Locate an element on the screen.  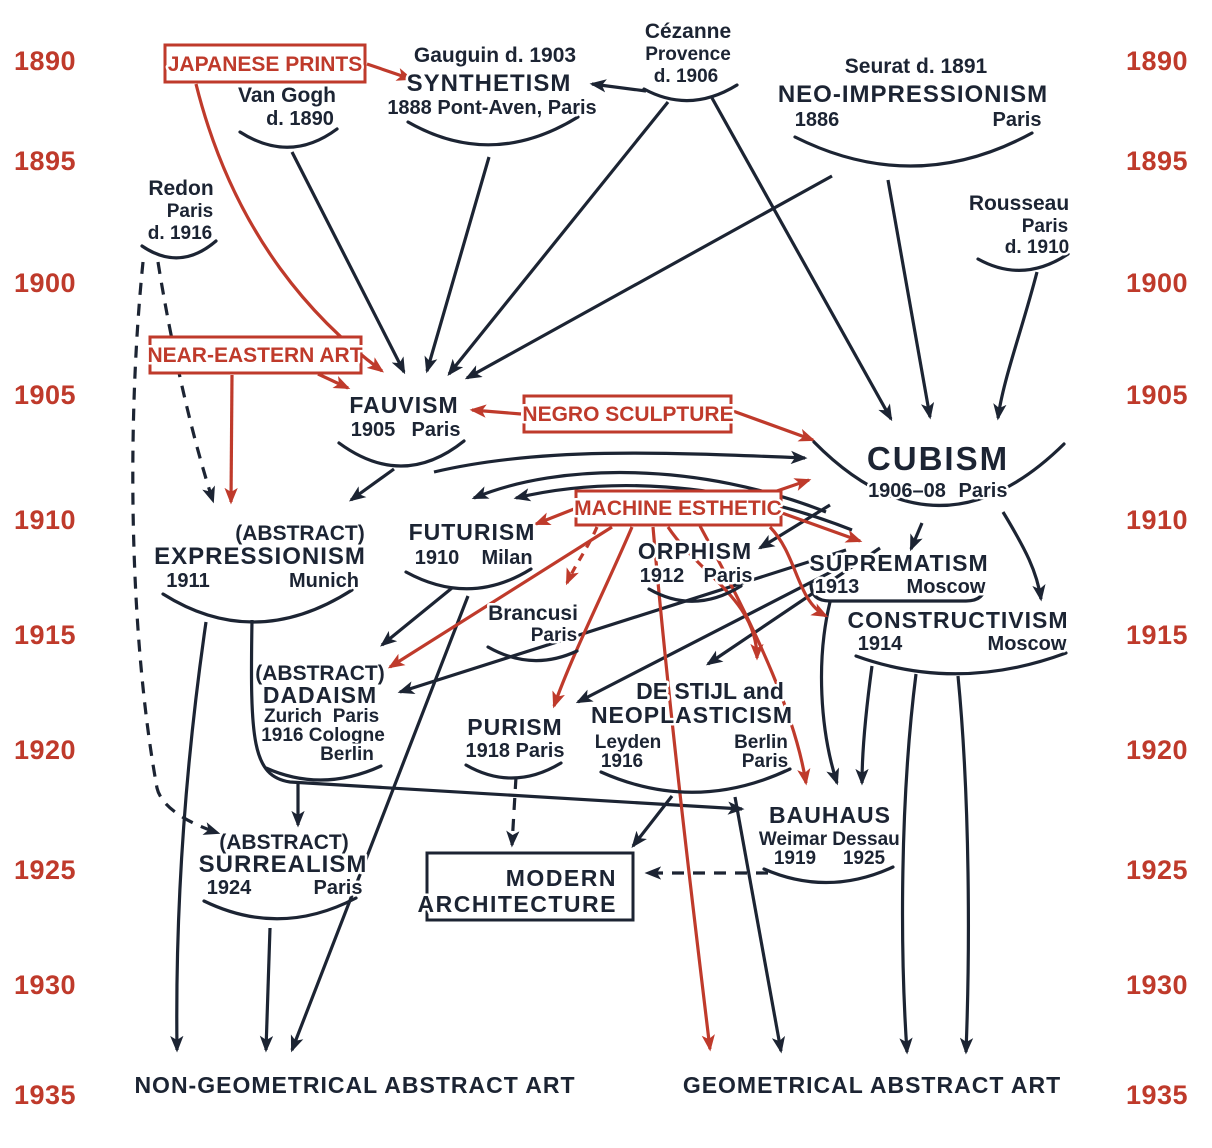
node-fauvism-line-1: 1905 is located at coordinates (373, 430).